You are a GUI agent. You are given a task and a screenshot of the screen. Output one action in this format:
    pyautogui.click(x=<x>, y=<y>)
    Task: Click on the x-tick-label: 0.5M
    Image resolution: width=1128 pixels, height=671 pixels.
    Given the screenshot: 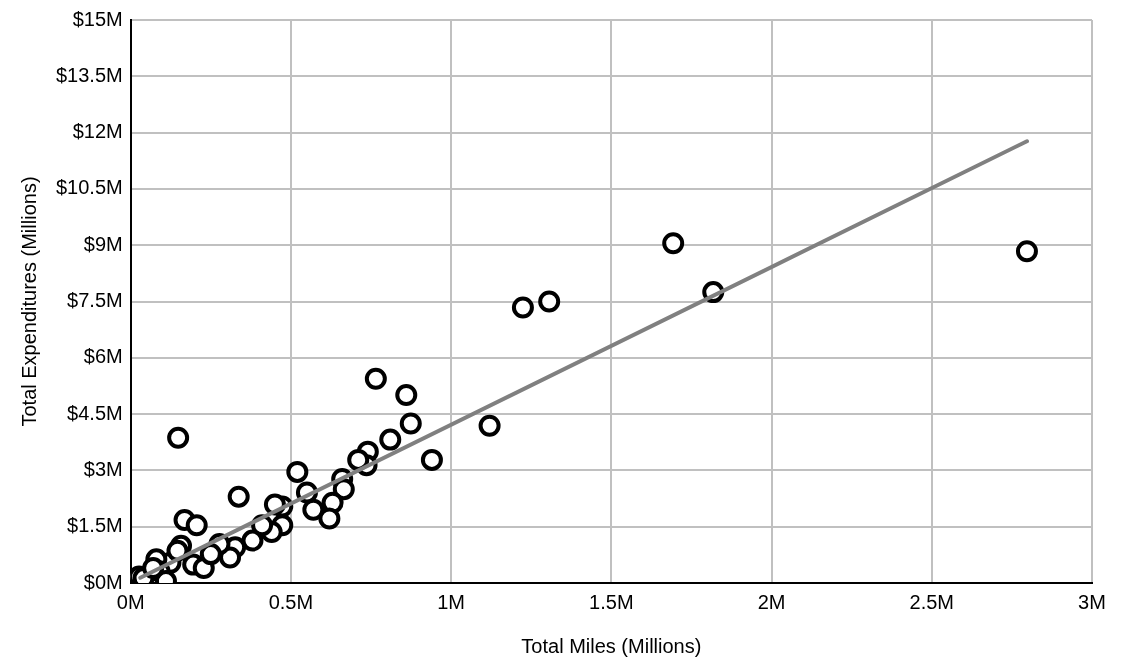 What is the action you would take?
    pyautogui.click(x=291, y=601)
    